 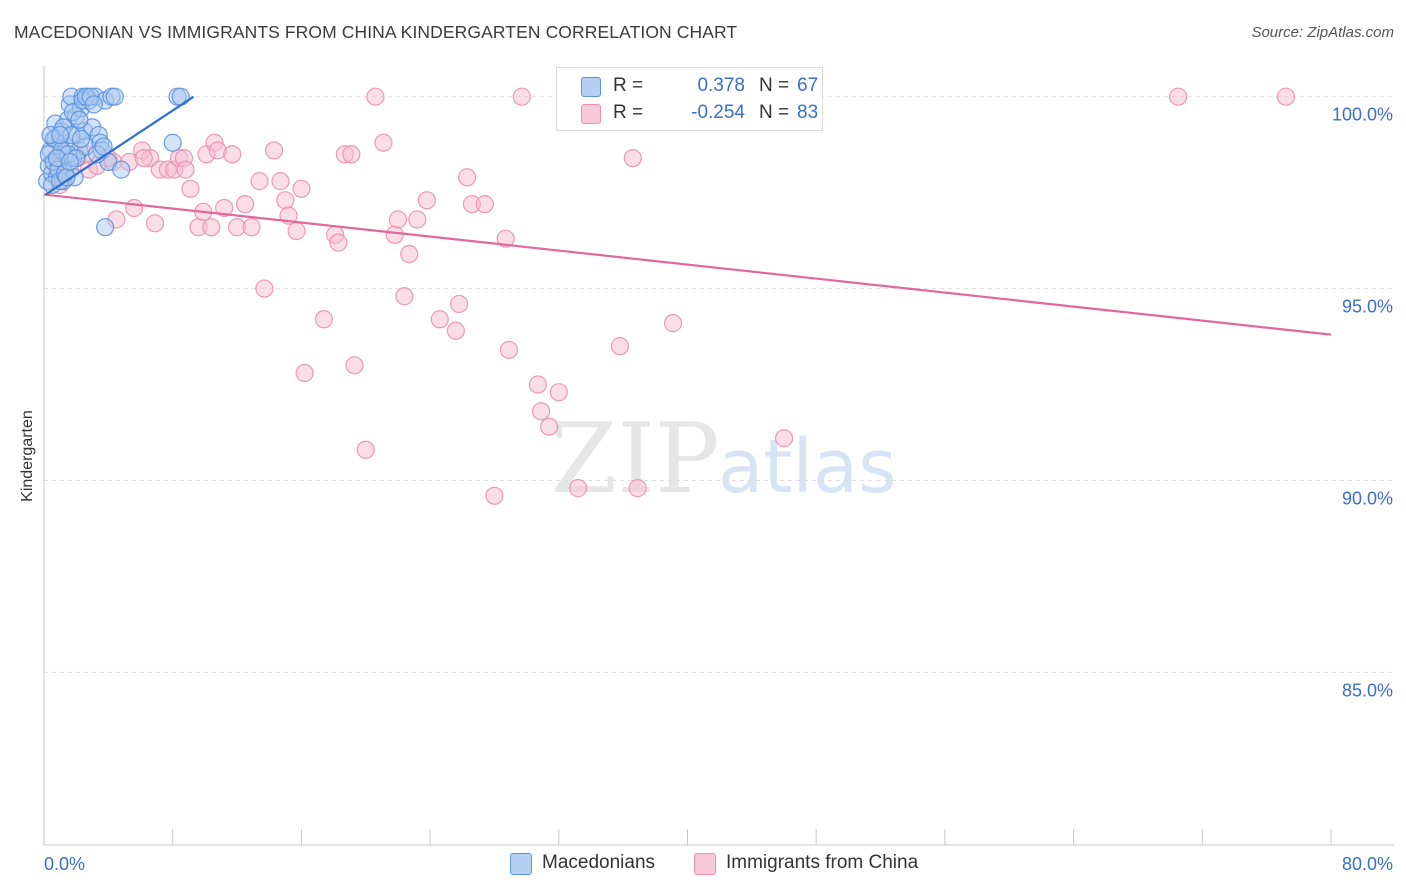 What do you see at coordinates (120, 145) in the screenshot?
I see `trend-line-macedonians` at bounding box center [120, 145].